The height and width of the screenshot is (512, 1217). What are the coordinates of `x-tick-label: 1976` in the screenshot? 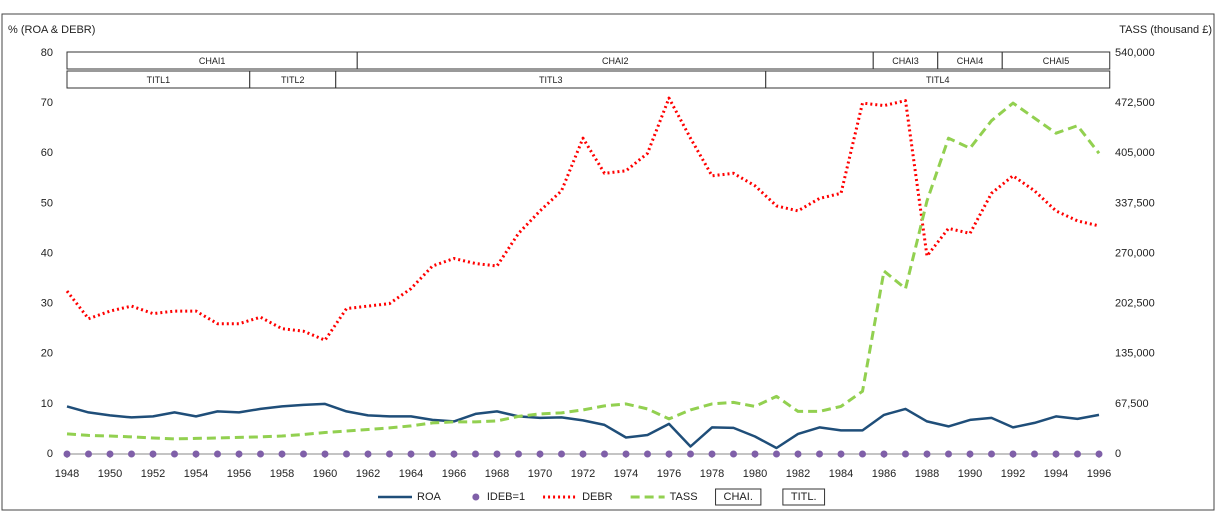 It's located at (669, 474).